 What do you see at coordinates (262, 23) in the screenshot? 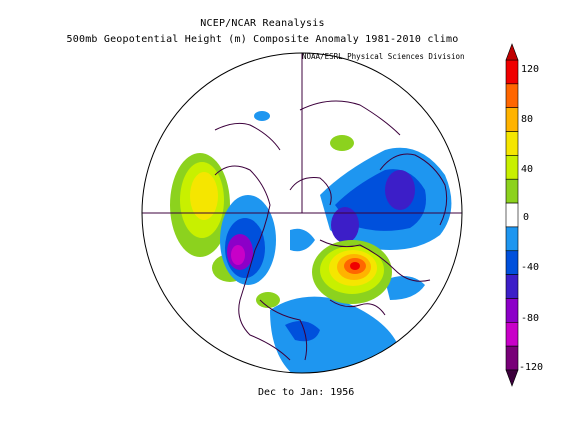
I see `title-line-1: NCEP/NCAR Reanalysis` at bounding box center [262, 23].